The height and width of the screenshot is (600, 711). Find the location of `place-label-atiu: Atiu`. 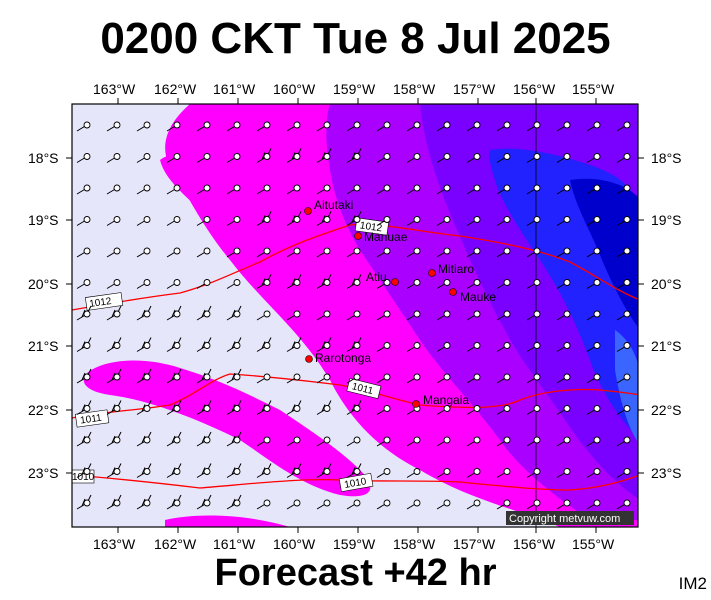

place-label-atiu: Atiu is located at coordinates (376, 277).